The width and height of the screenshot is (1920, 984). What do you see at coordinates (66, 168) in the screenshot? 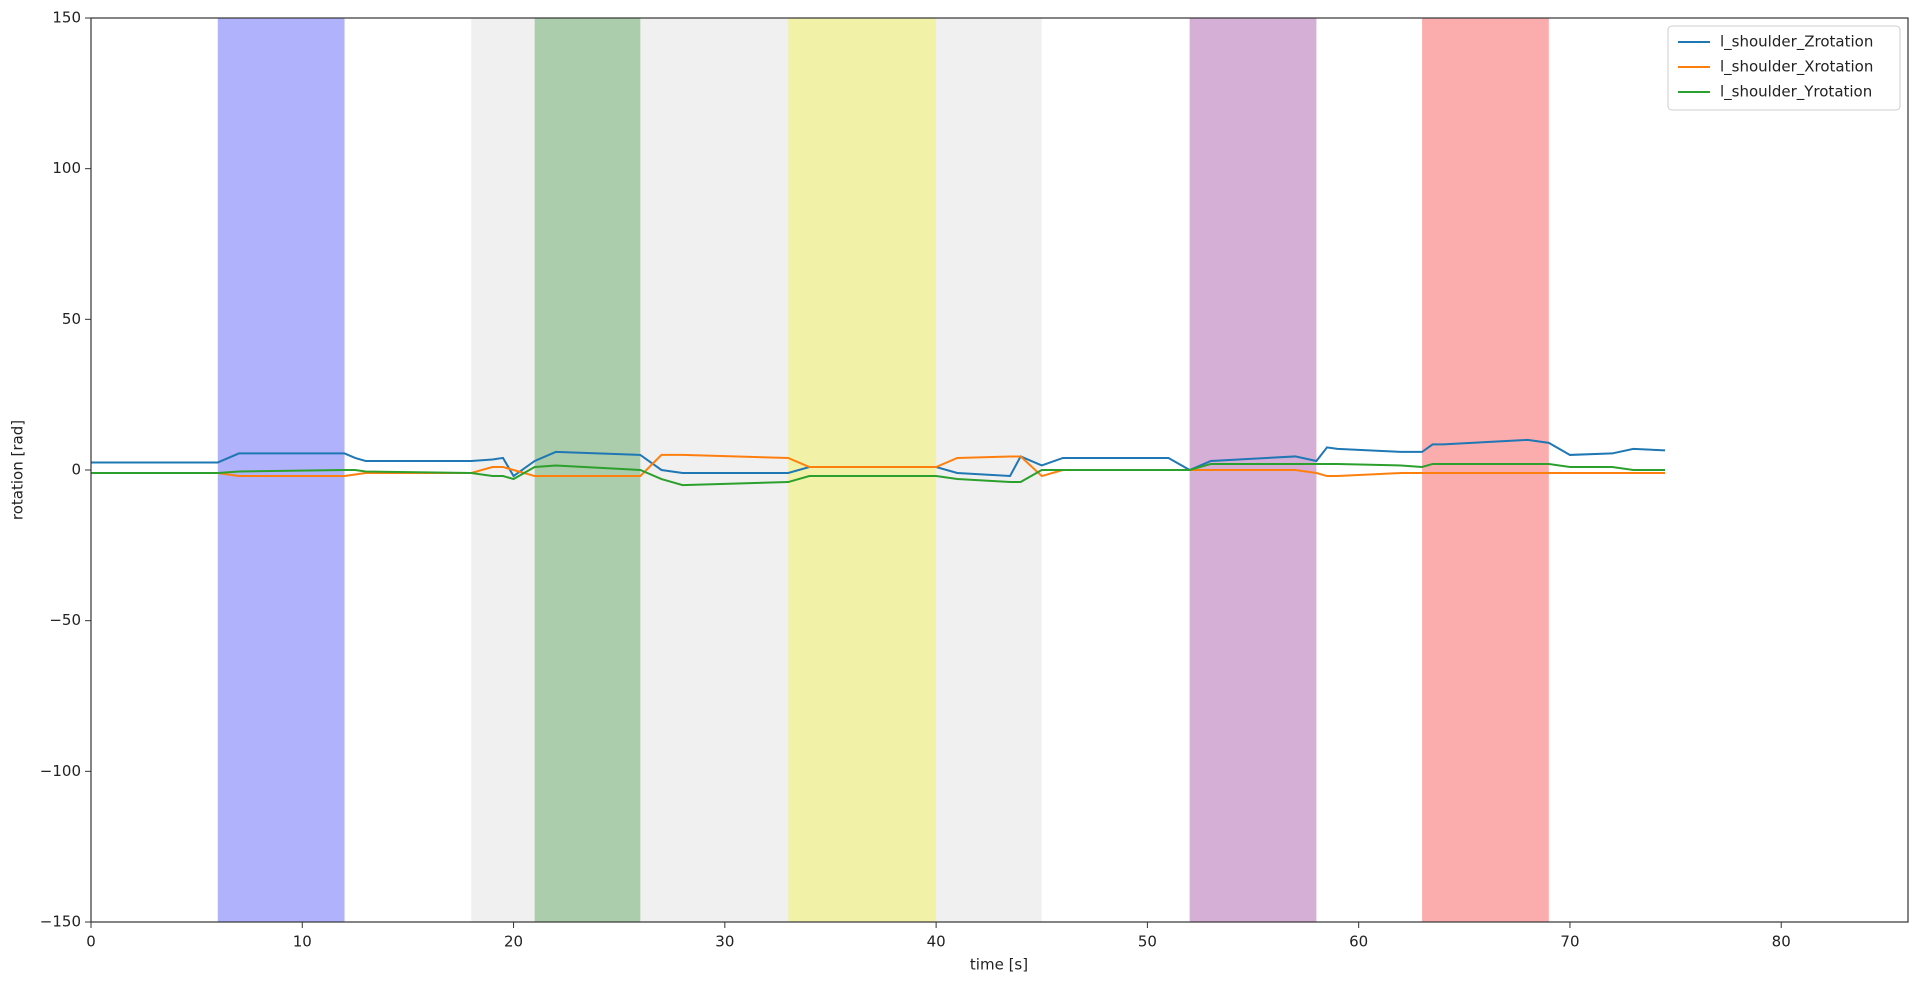
I see `y-tick-label: 100` at bounding box center [66, 168].